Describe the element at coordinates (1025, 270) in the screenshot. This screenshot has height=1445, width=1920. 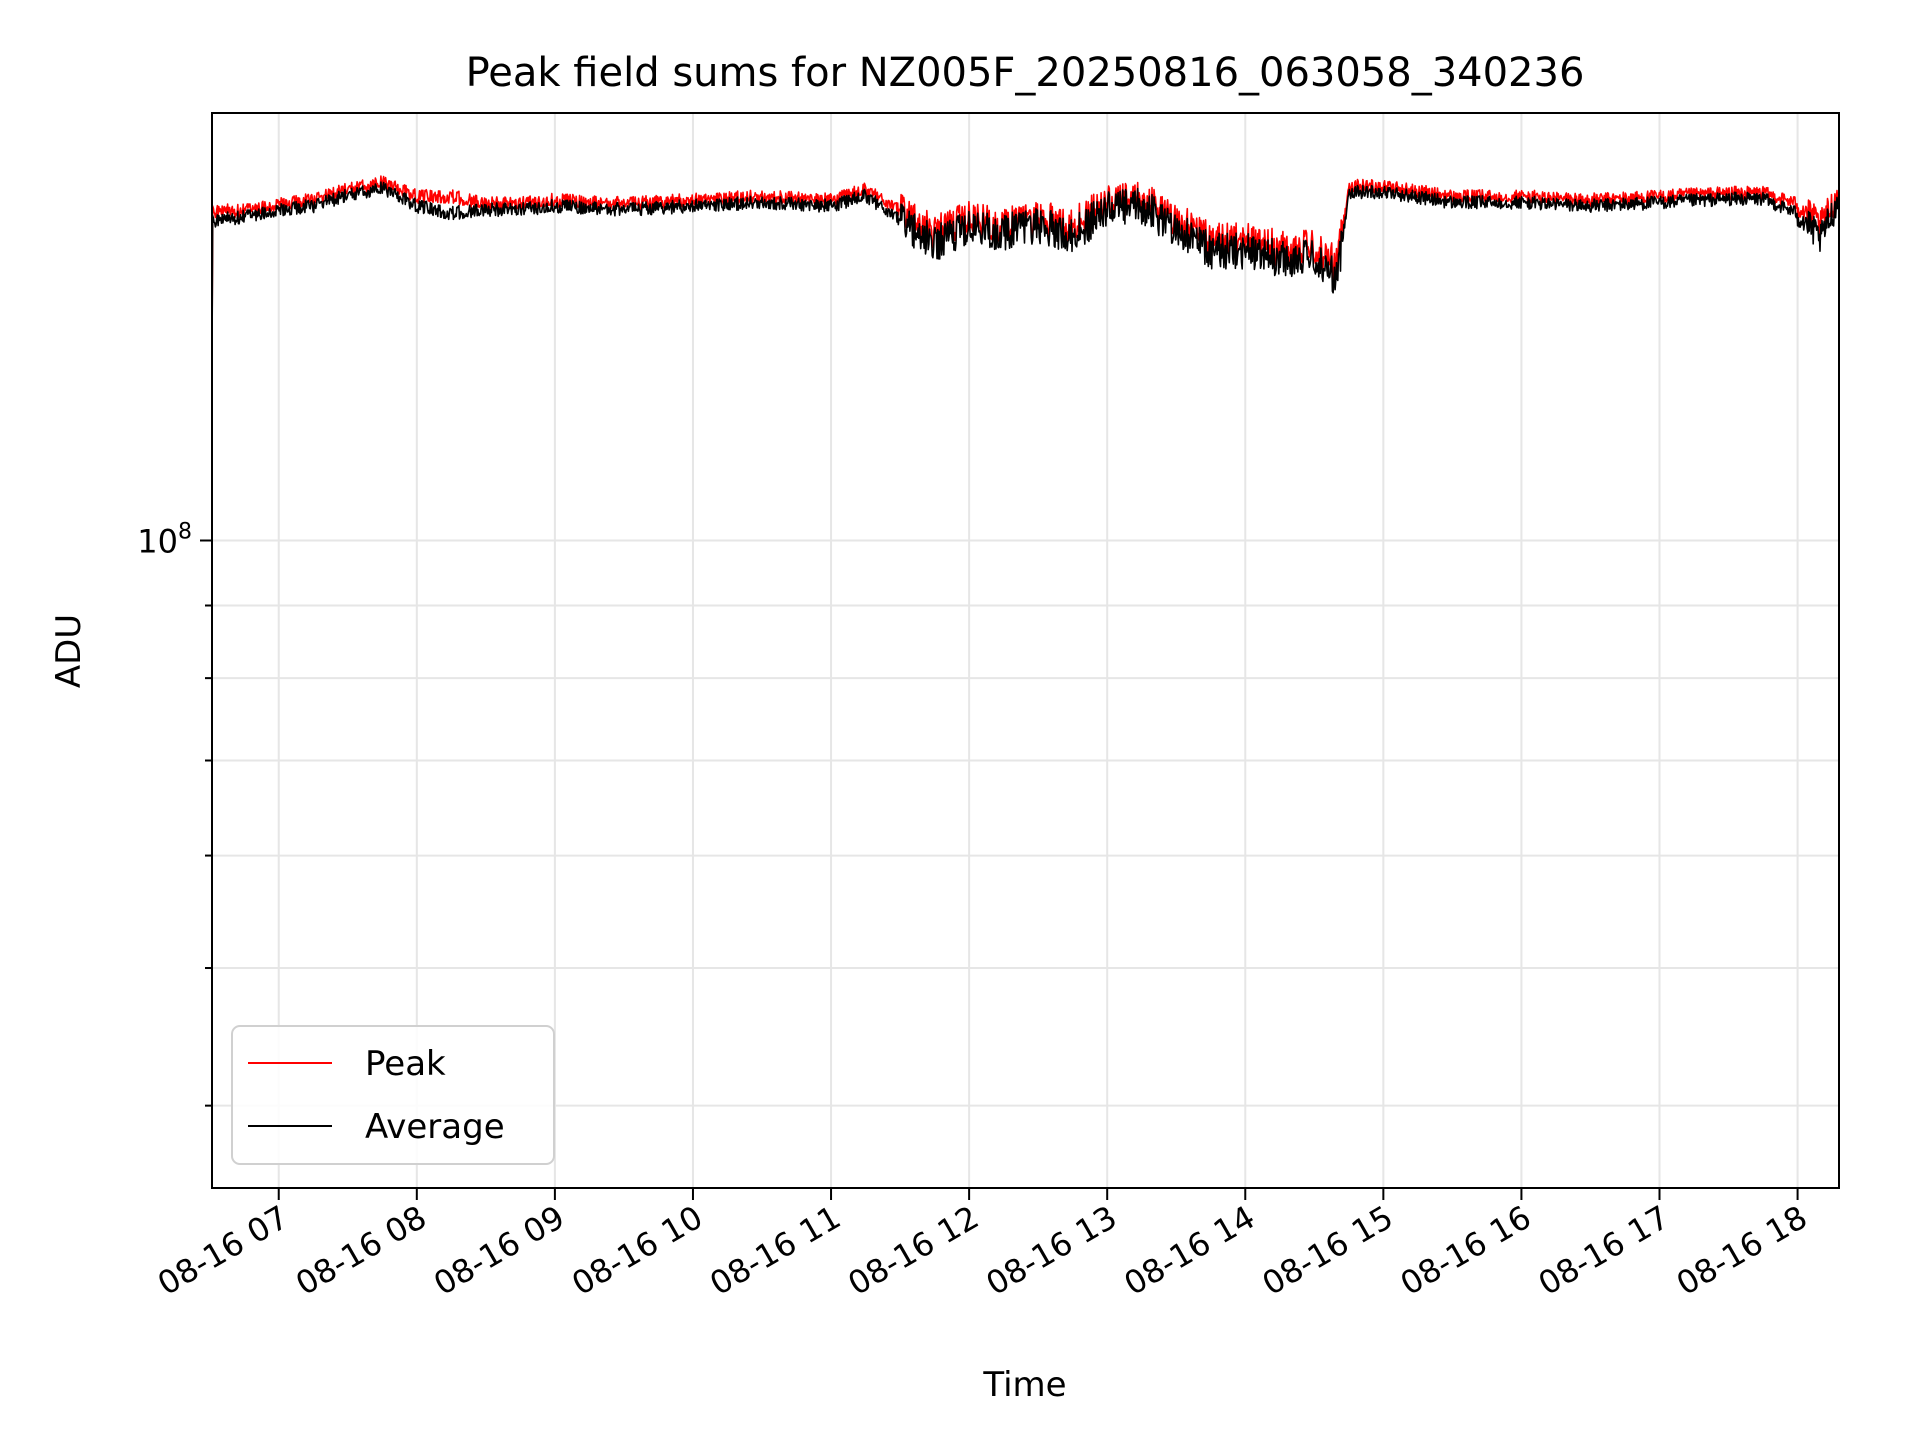
I see `series-line-average` at that location.